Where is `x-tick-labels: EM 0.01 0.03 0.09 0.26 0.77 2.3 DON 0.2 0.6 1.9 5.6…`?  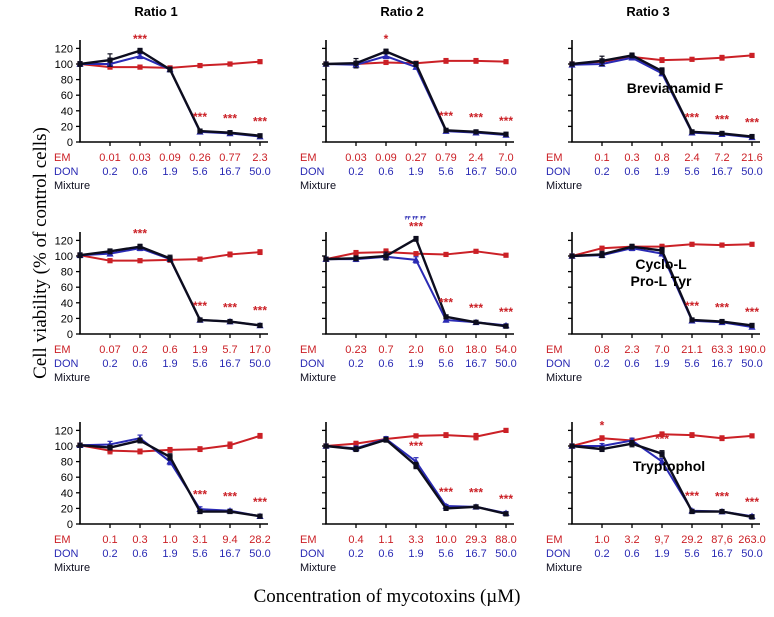
x-tick-labels: EM 0.01 0.03 0.09 0.26 0.77 2.3 DON 0.2 0.6 1.9 5.6… is located at coordinates (157, 174).